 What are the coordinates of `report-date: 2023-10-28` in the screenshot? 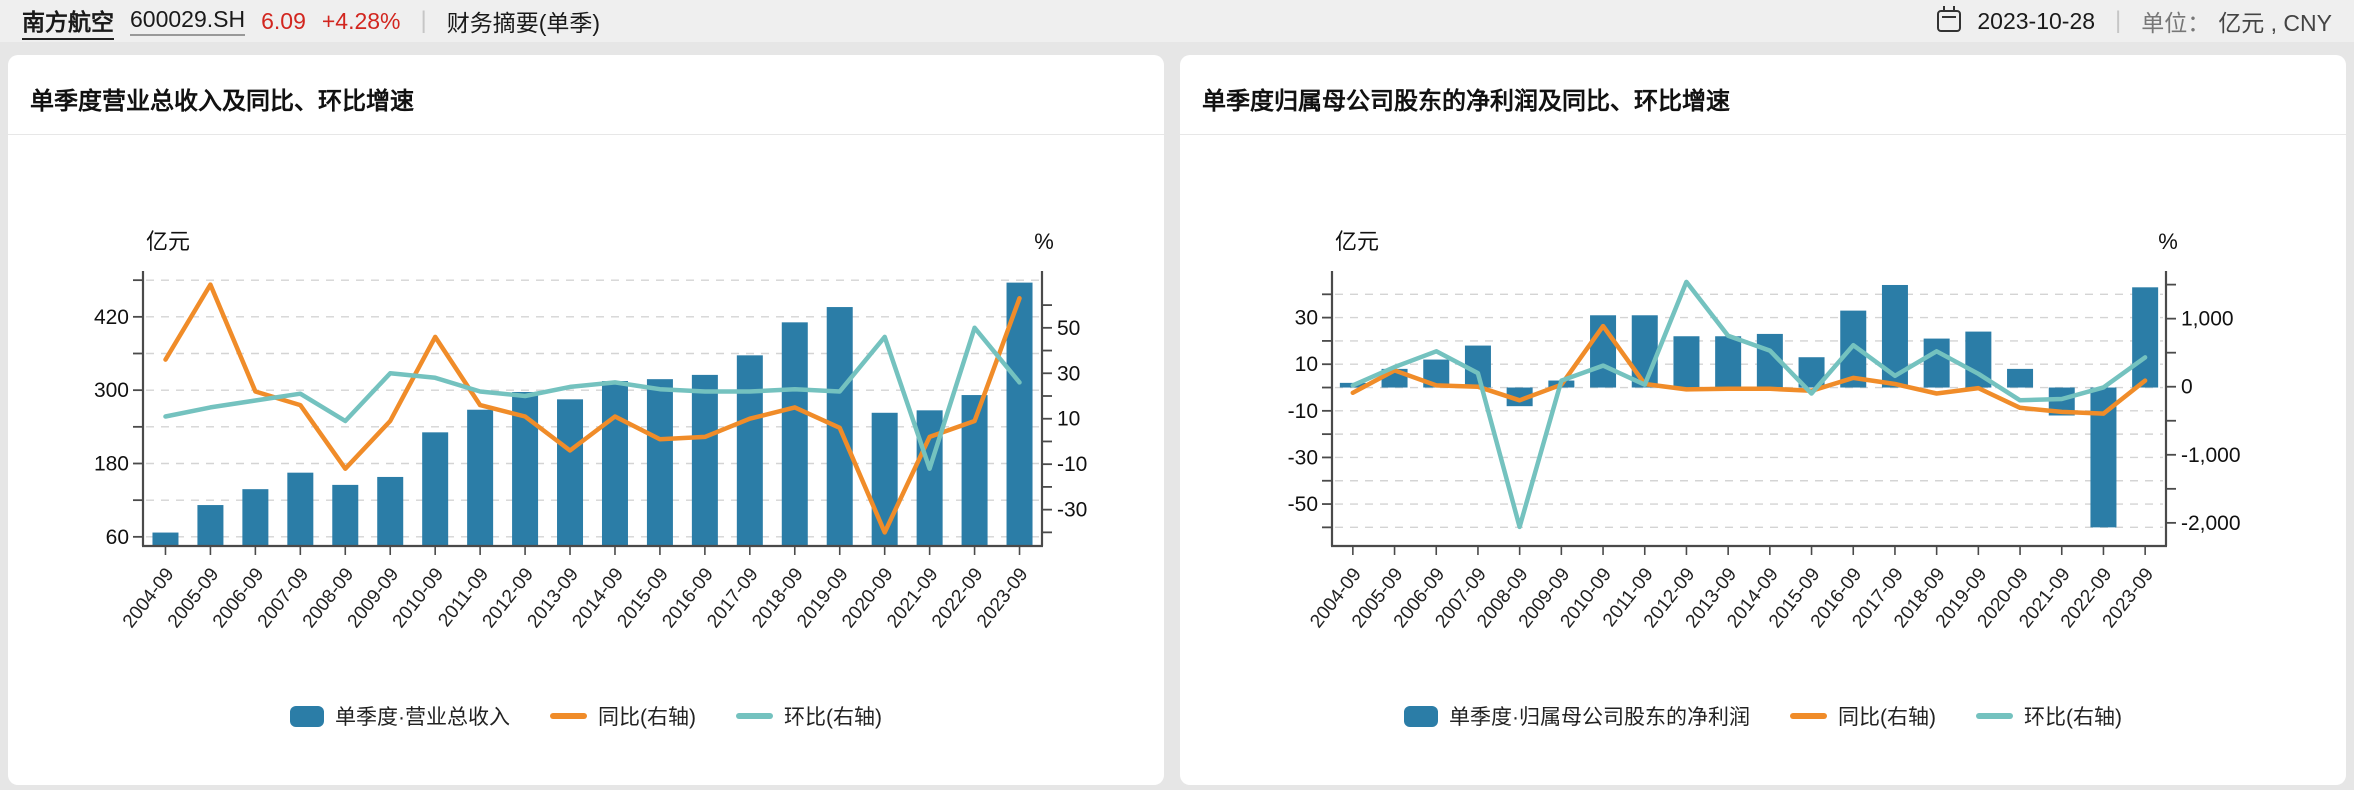 It's located at (2036, 20).